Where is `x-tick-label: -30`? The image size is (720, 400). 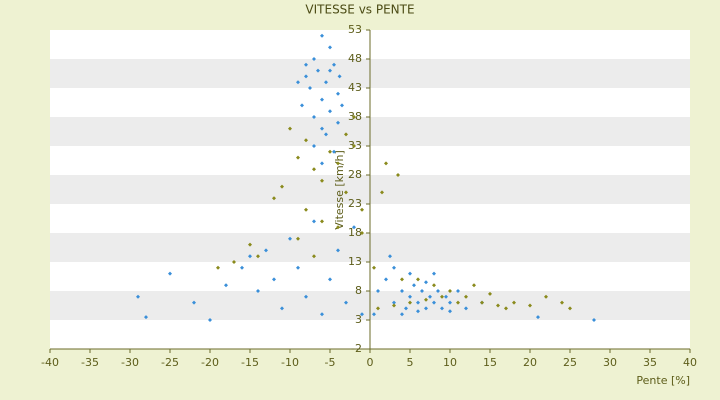 x-tick-label: -30 is located at coordinates (130, 362).